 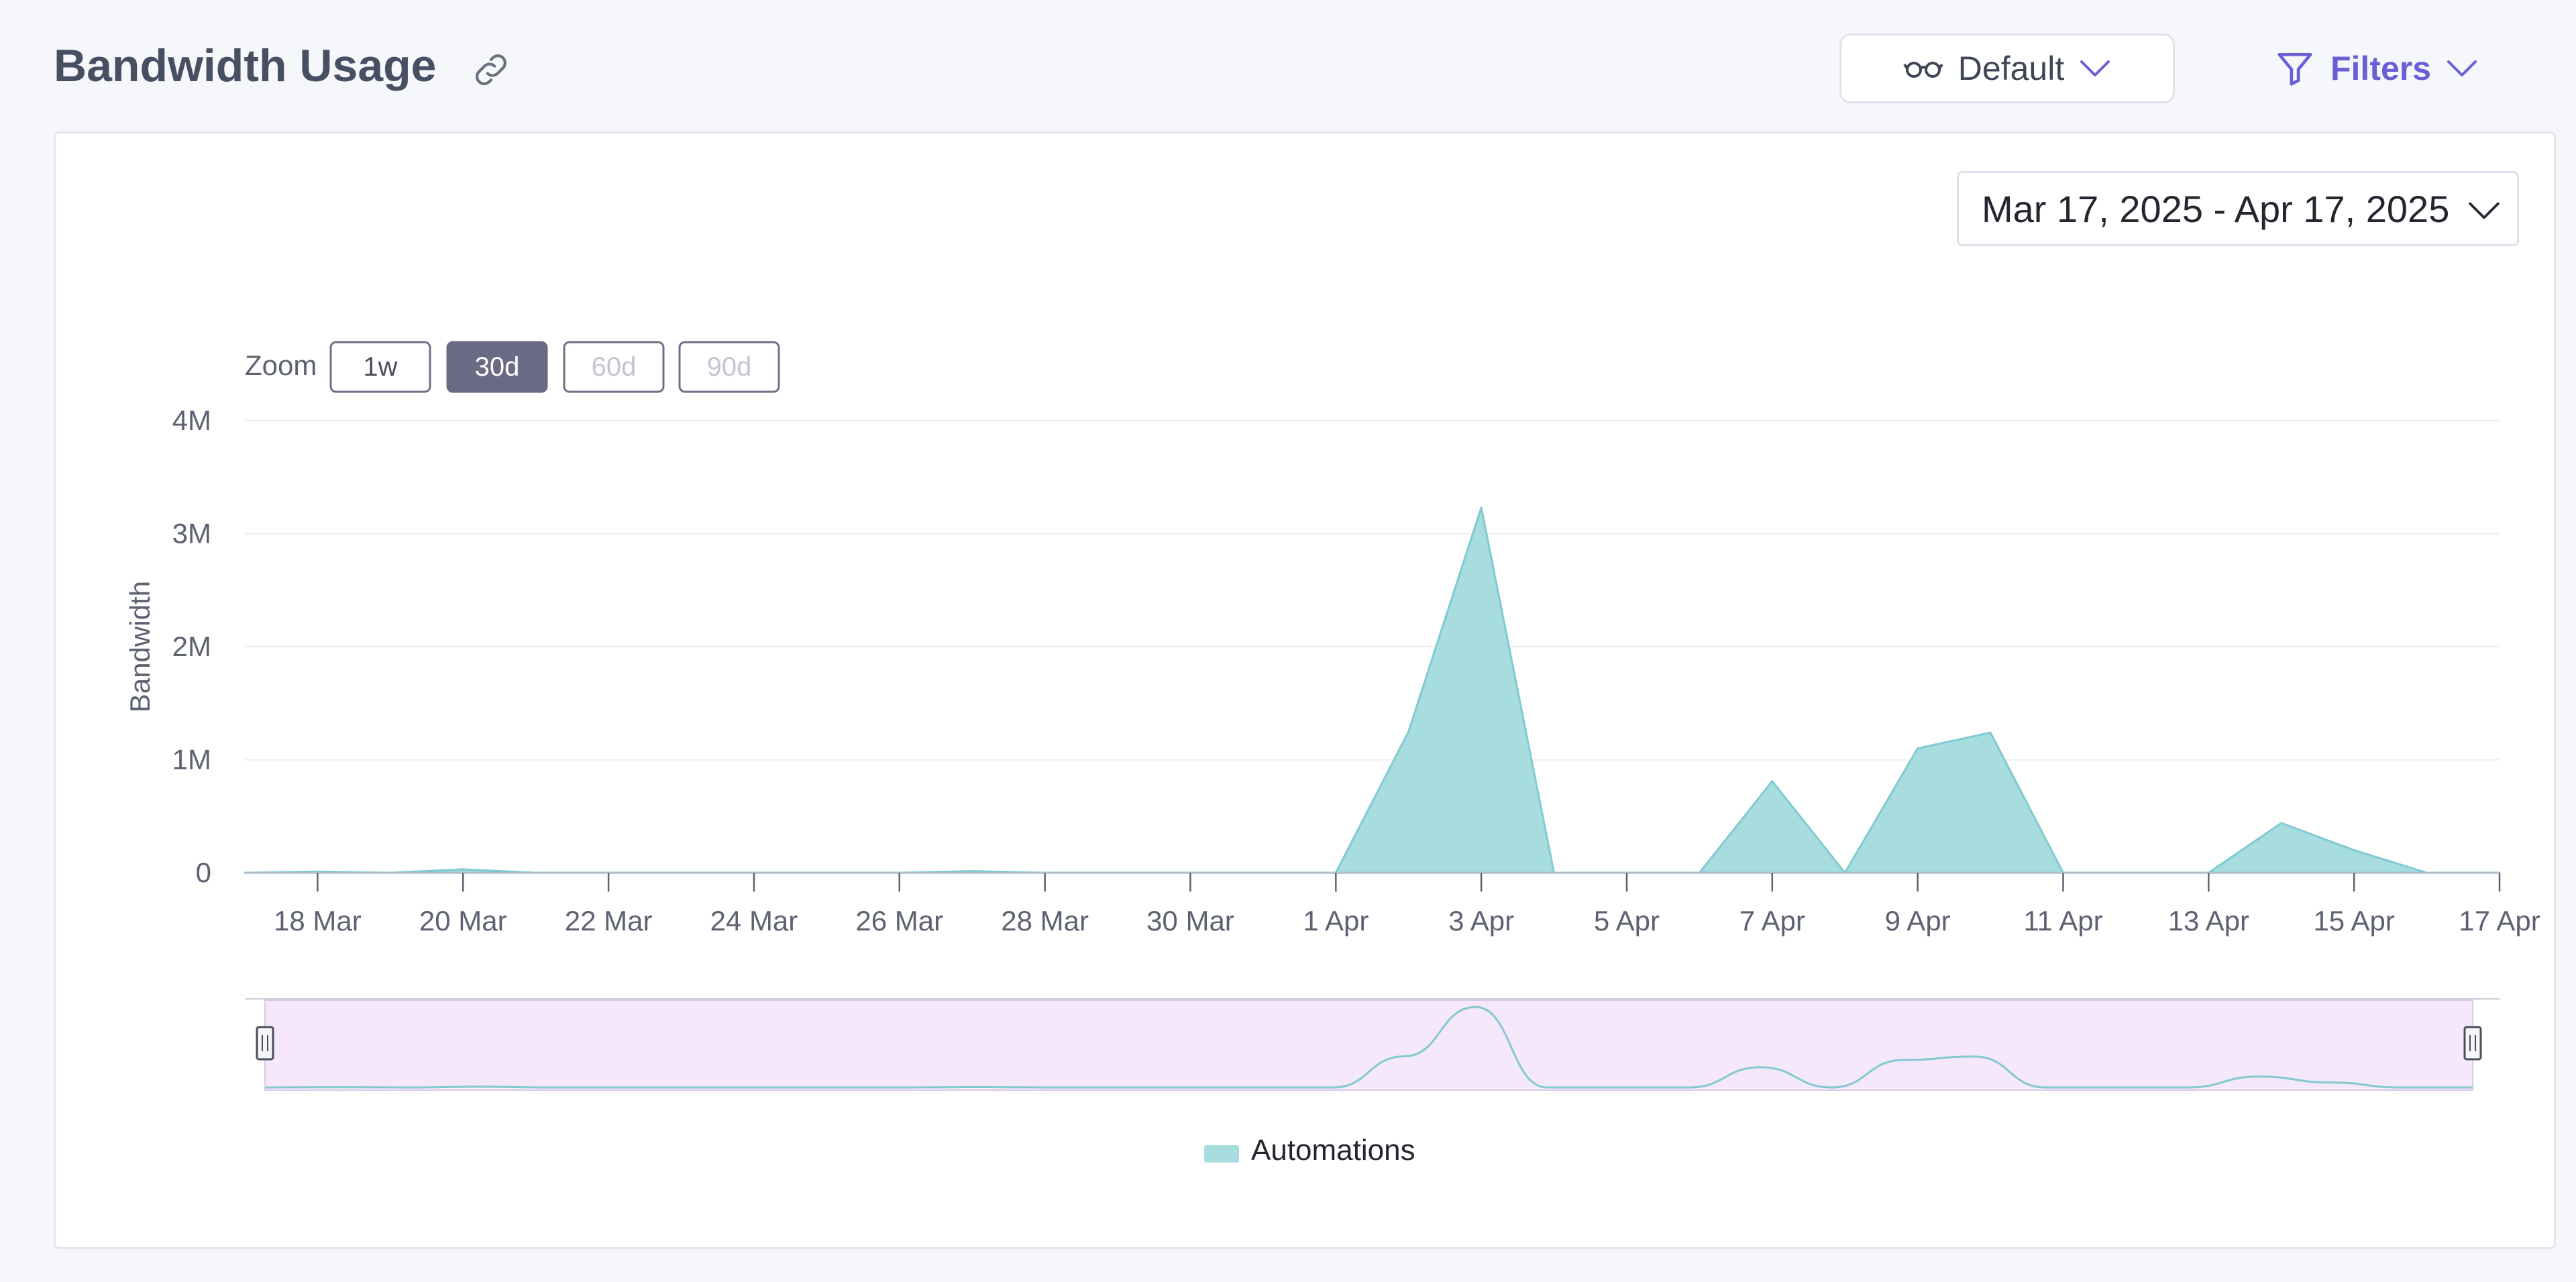 I want to click on zoom-button-label: 1w, so click(x=380, y=367).